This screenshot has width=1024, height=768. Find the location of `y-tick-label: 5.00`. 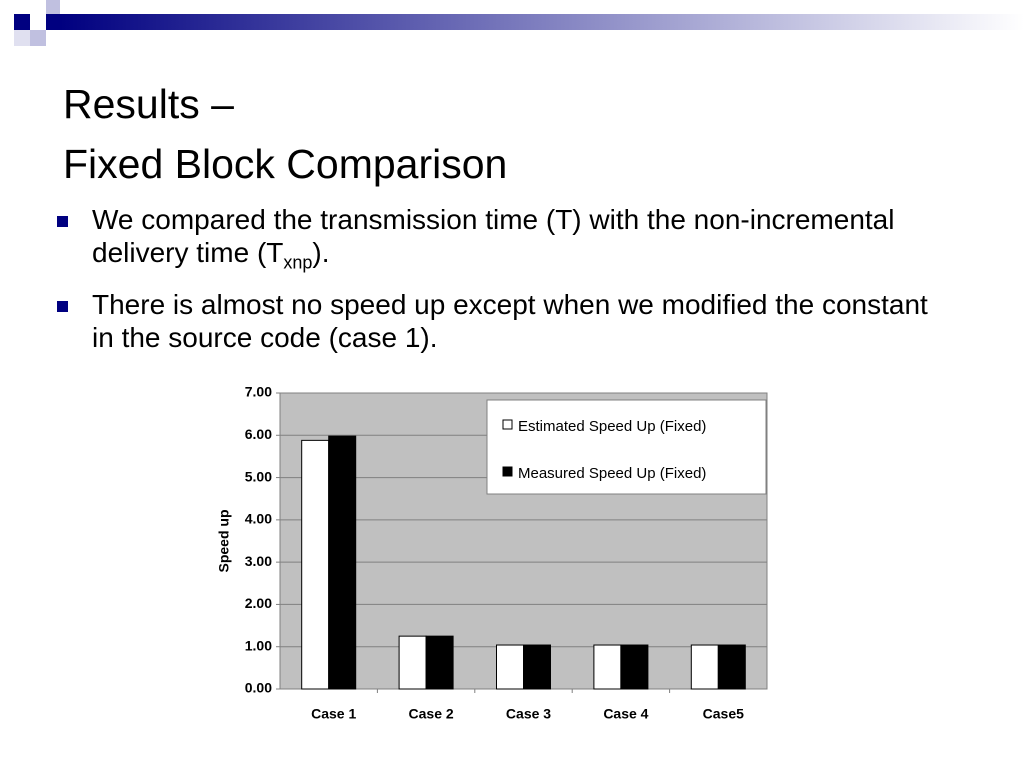

y-tick-label: 5.00 is located at coordinates (258, 476).